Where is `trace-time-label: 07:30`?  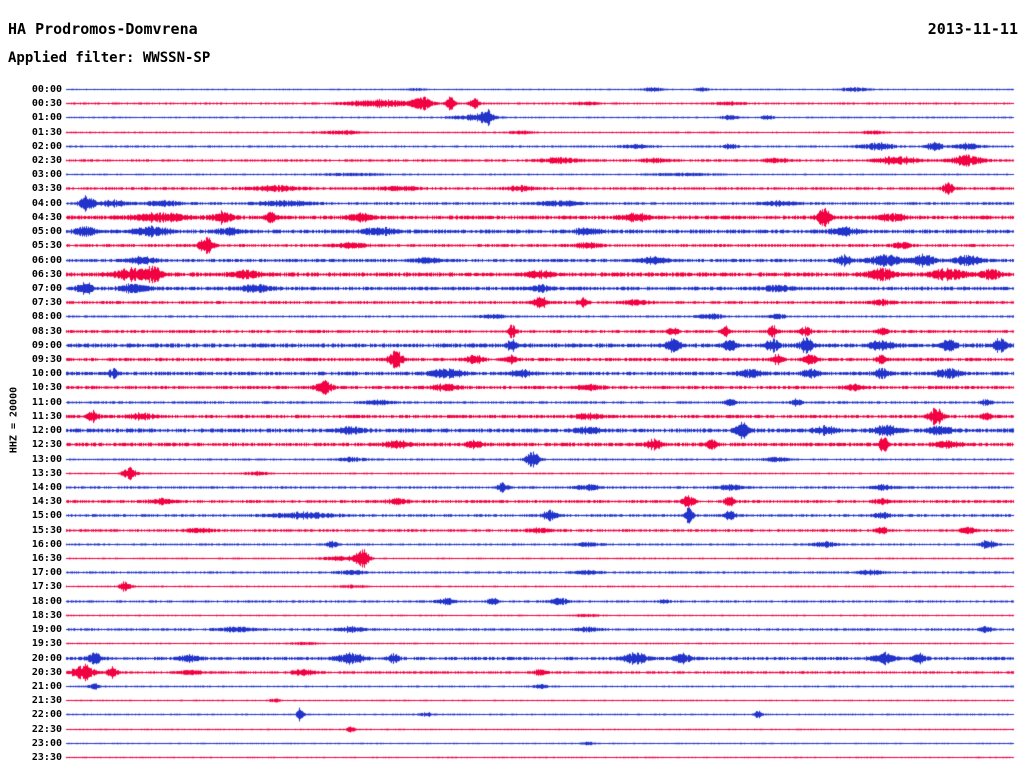
trace-time-label: 07:30 is located at coordinates (46, 302).